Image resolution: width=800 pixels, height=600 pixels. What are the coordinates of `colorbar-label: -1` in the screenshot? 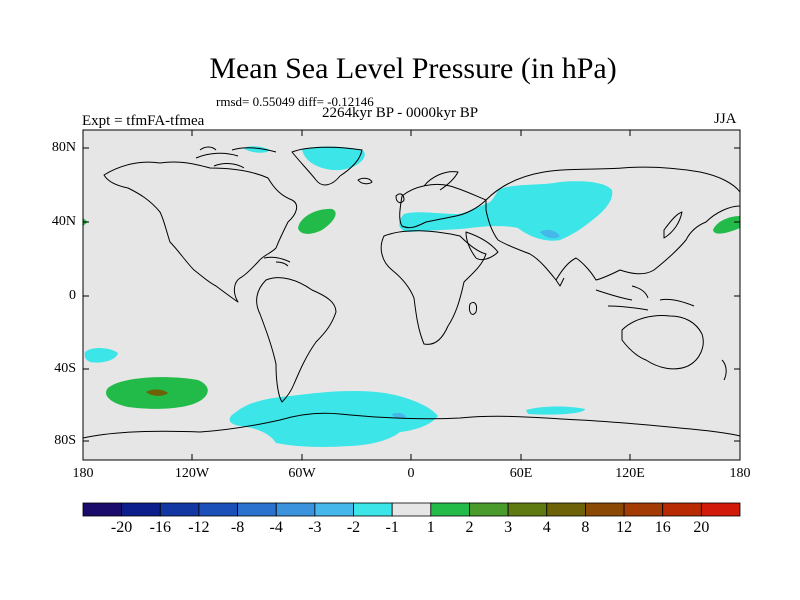 It's located at (392, 527).